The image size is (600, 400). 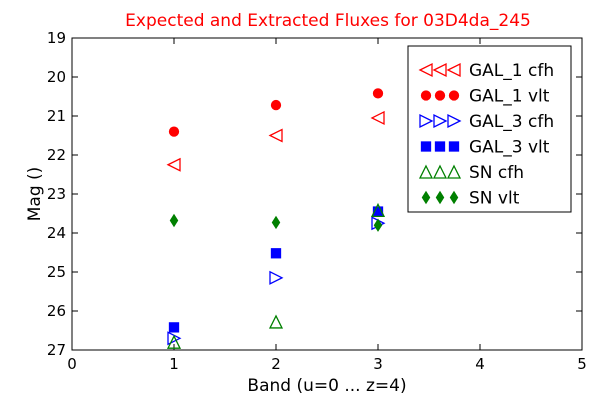 What do you see at coordinates (174, 364) in the screenshot?
I see `x-tick-label: 1` at bounding box center [174, 364].